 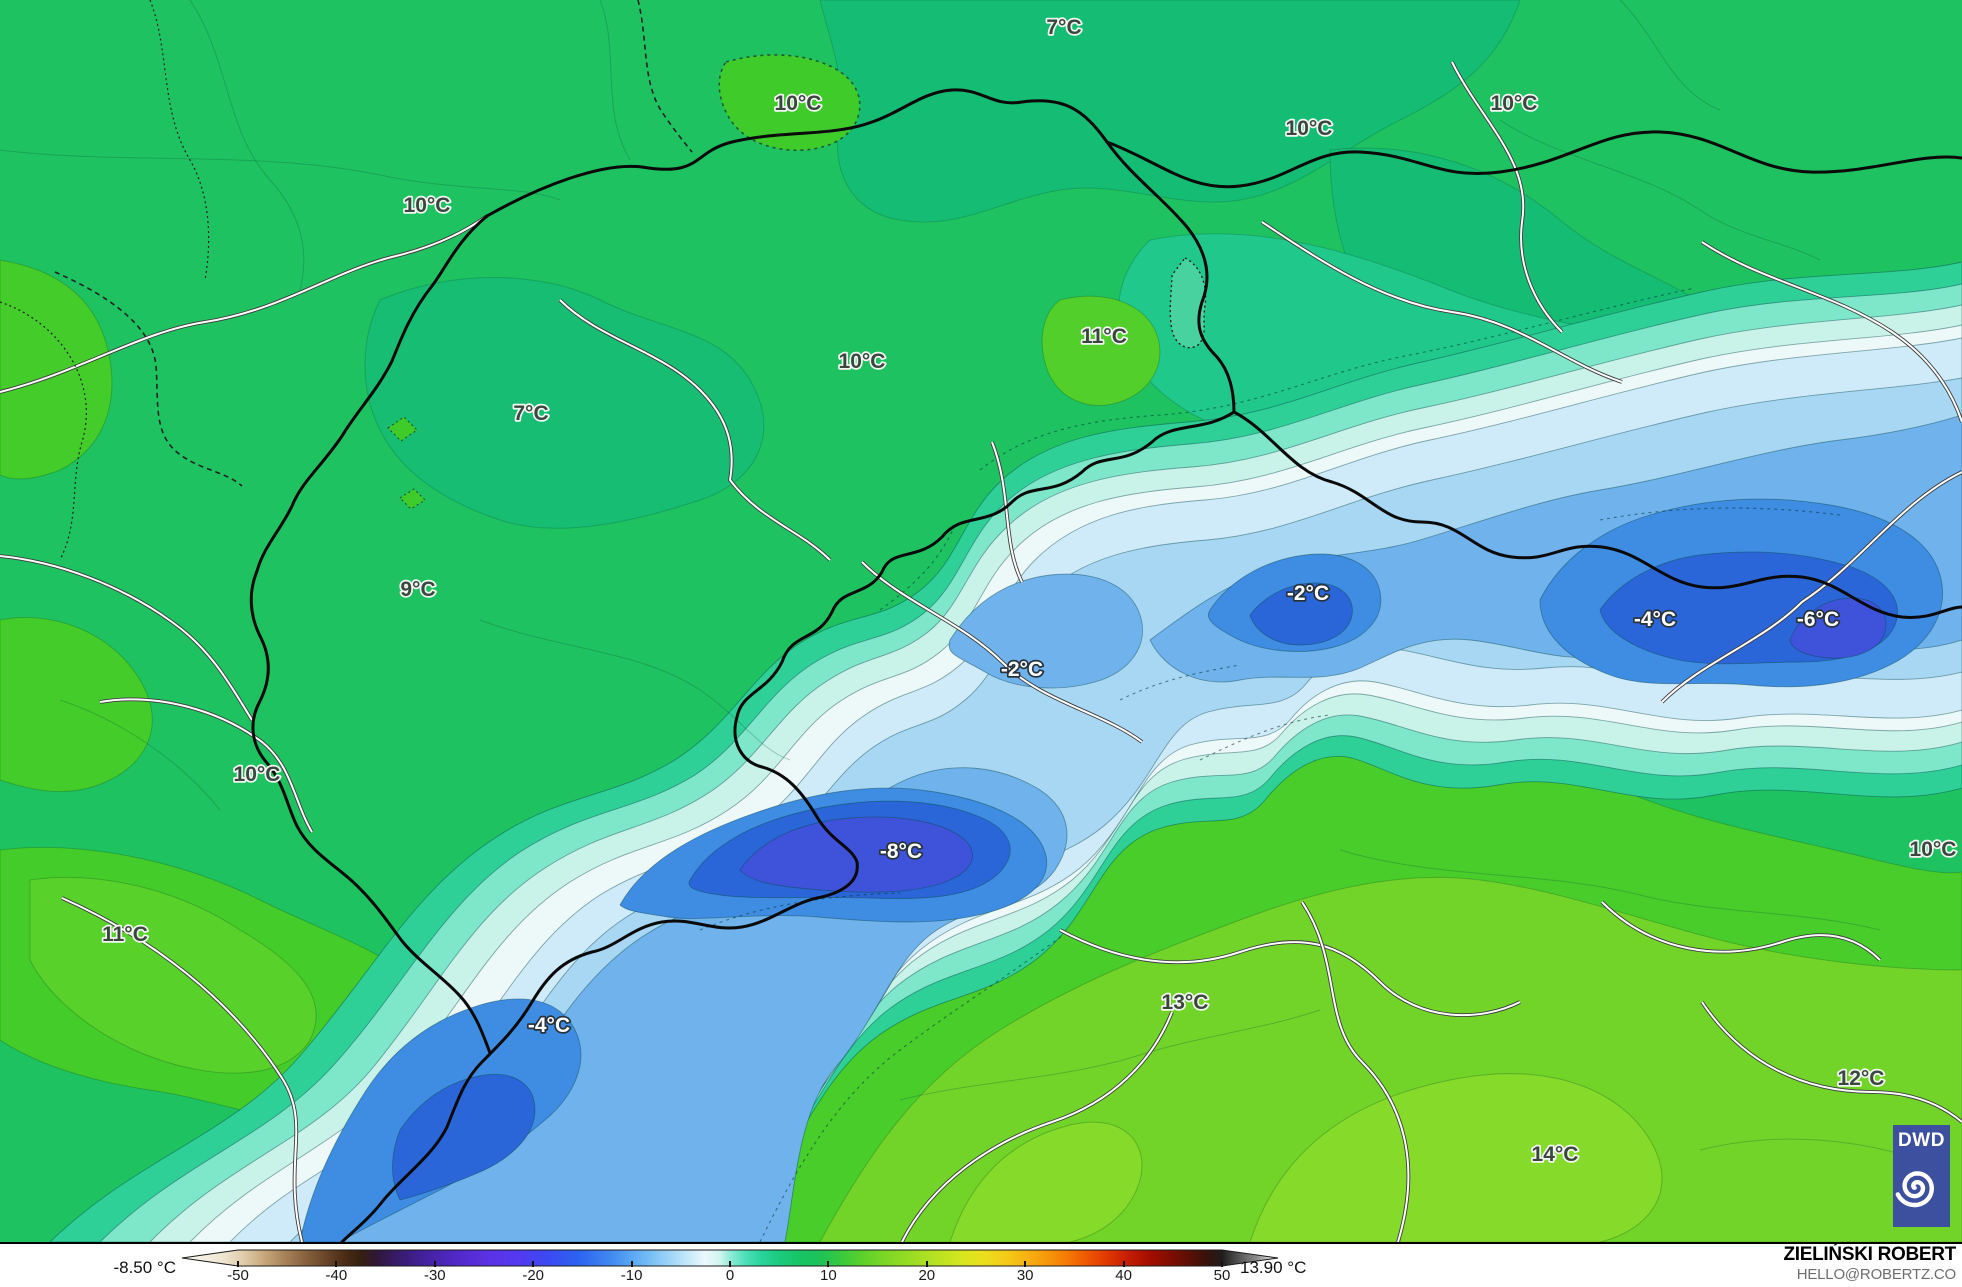 I want to click on colorbar-tick-label: -10, so click(x=631, y=1275).